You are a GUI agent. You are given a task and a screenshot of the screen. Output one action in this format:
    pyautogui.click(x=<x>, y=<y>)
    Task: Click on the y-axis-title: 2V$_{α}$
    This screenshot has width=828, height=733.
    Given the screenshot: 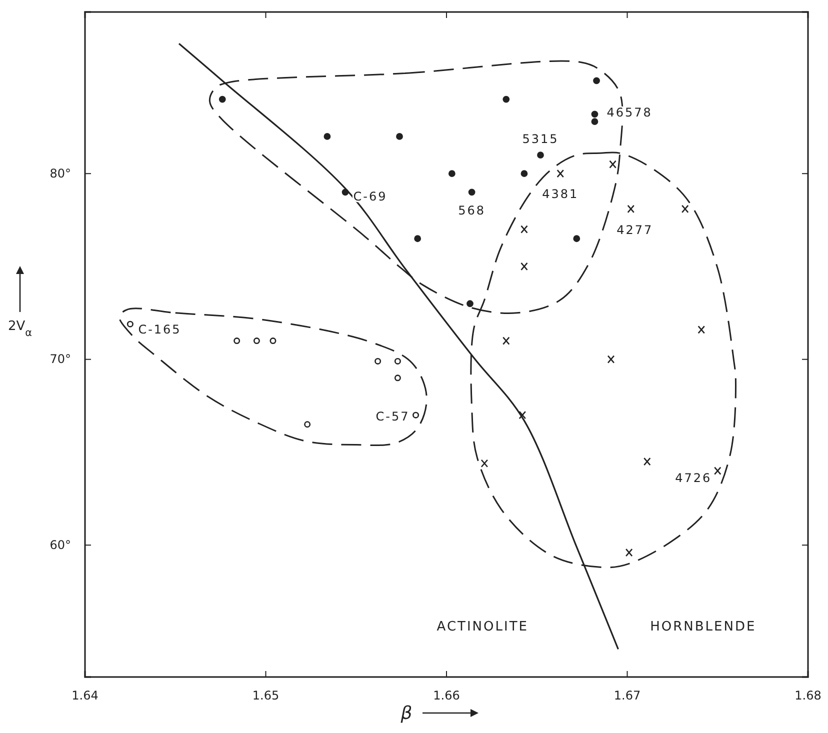 What is the action you would take?
    pyautogui.click(x=20, y=329)
    